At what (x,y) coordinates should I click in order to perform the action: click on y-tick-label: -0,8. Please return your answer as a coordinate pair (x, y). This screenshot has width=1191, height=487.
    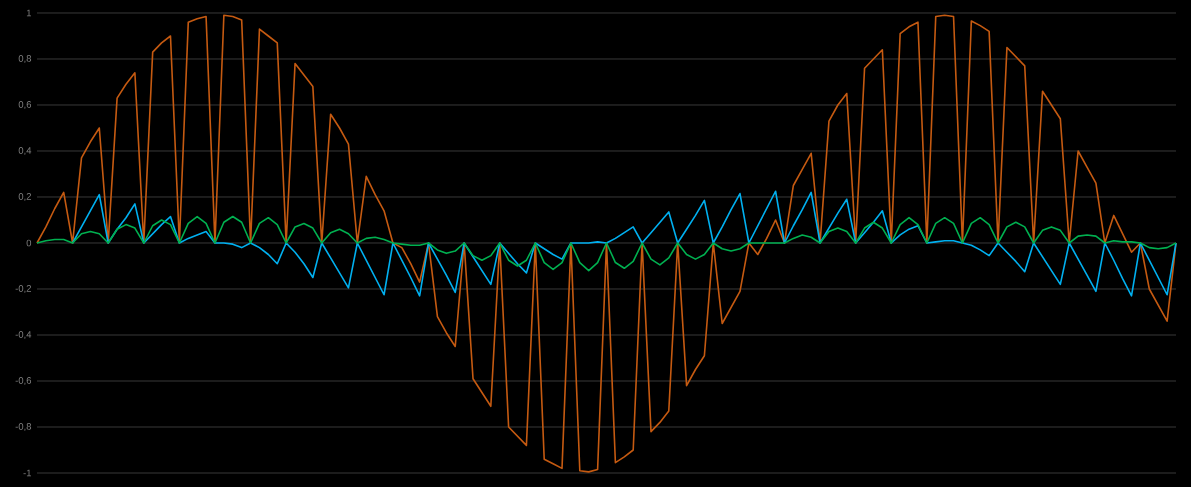
    Looking at the image, I should click on (23, 427).